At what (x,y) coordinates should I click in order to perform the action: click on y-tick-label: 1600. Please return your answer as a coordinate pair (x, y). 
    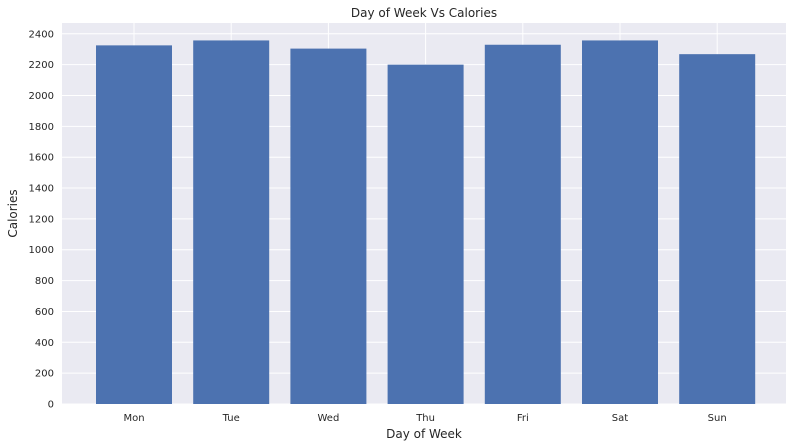
    Looking at the image, I should click on (41, 158).